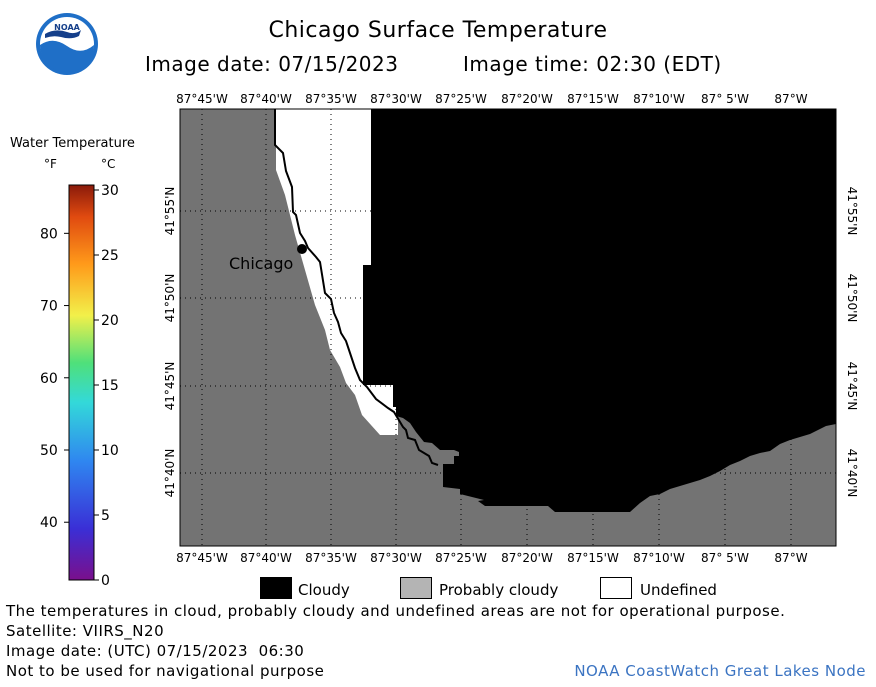 The height and width of the screenshot is (687, 876). I want to click on lon-label-bottom: 87°20'W, so click(527, 558).